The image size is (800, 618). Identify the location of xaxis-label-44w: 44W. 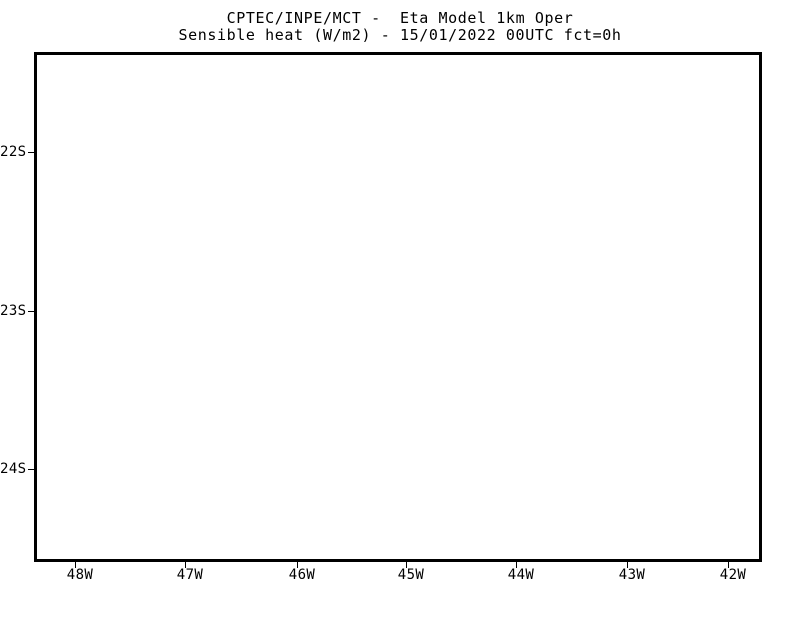
(521, 575).